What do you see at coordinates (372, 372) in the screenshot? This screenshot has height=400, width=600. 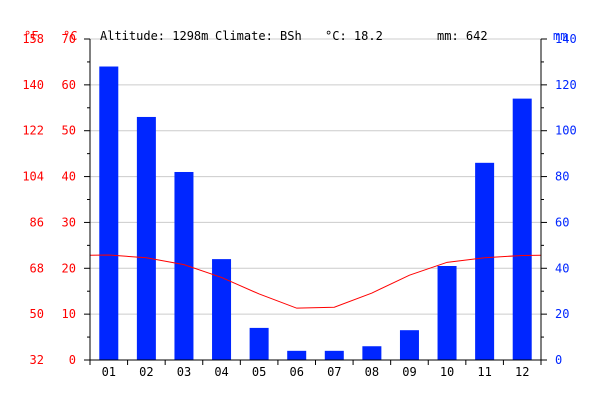 I see `month-label-08: 08` at bounding box center [372, 372].